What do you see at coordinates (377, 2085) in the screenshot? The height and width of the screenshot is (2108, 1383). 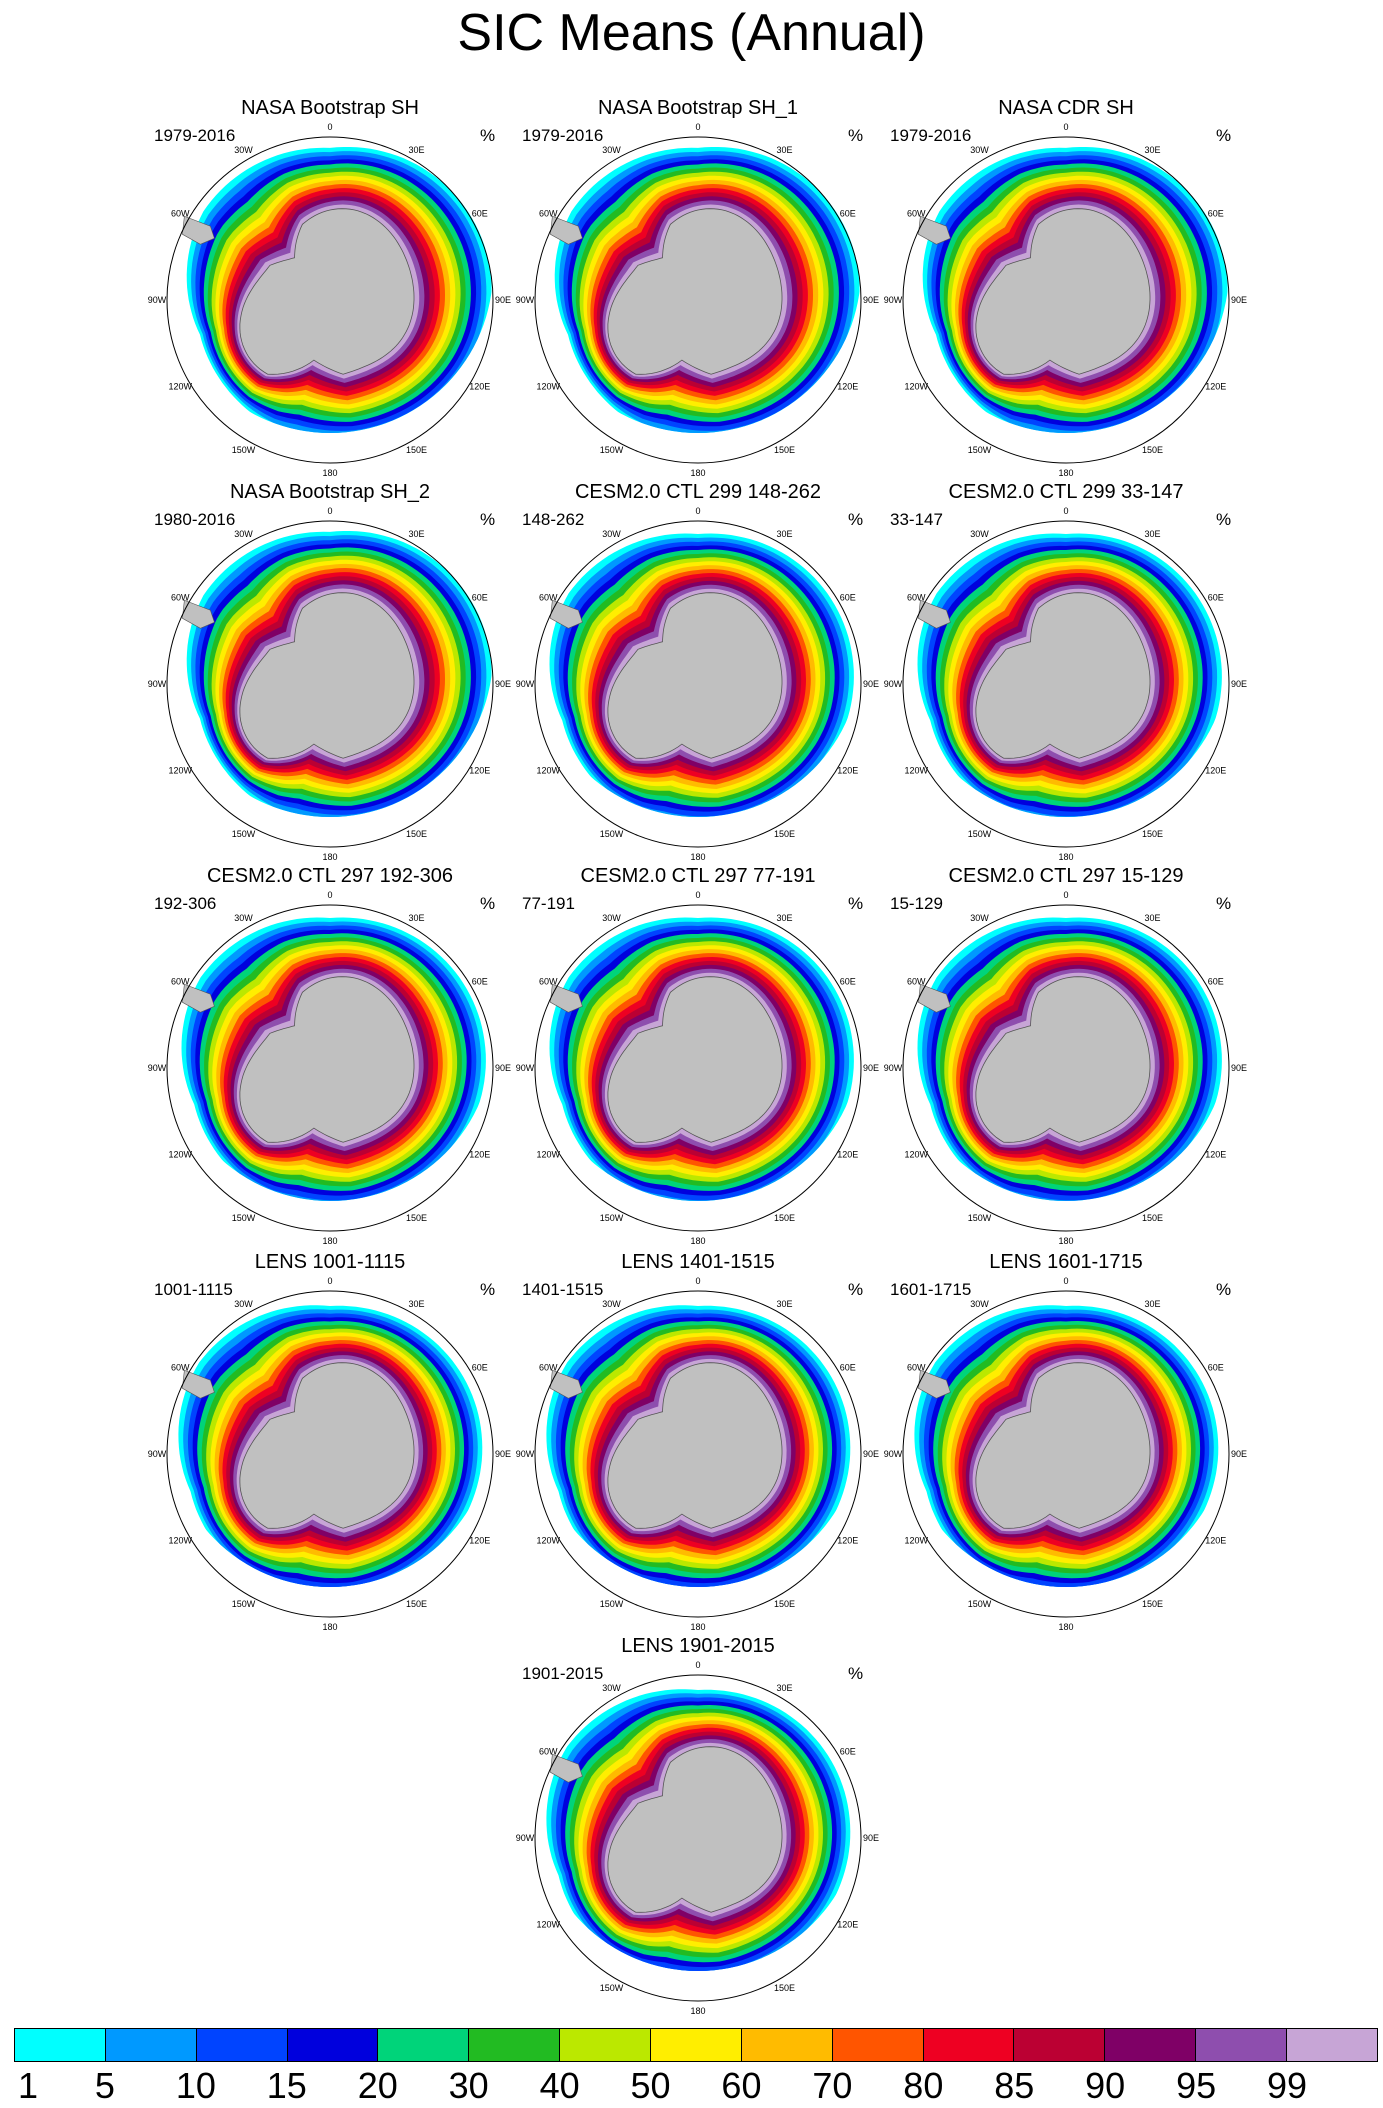 I see `colorbar-label: 20` at bounding box center [377, 2085].